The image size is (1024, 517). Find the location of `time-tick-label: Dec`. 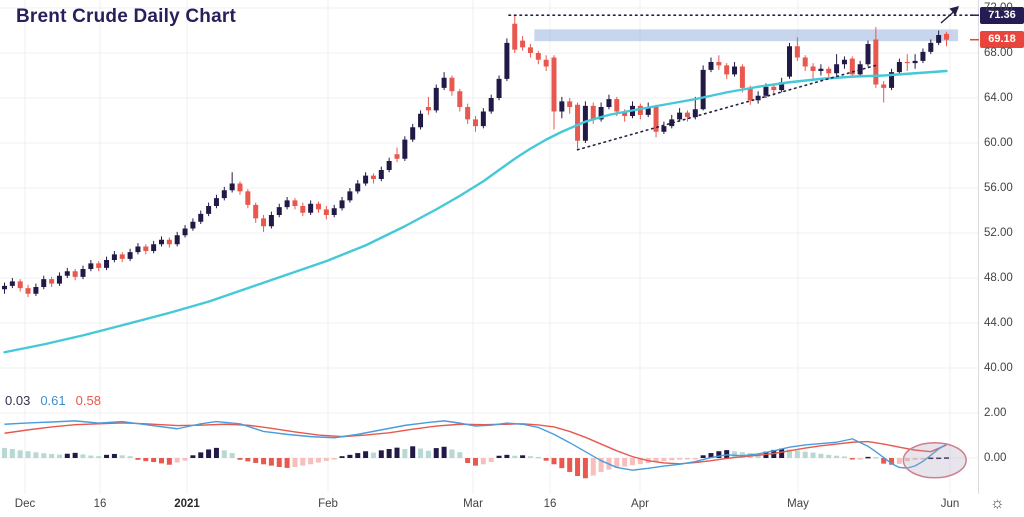

time-tick-label: Dec is located at coordinates (25, 504).